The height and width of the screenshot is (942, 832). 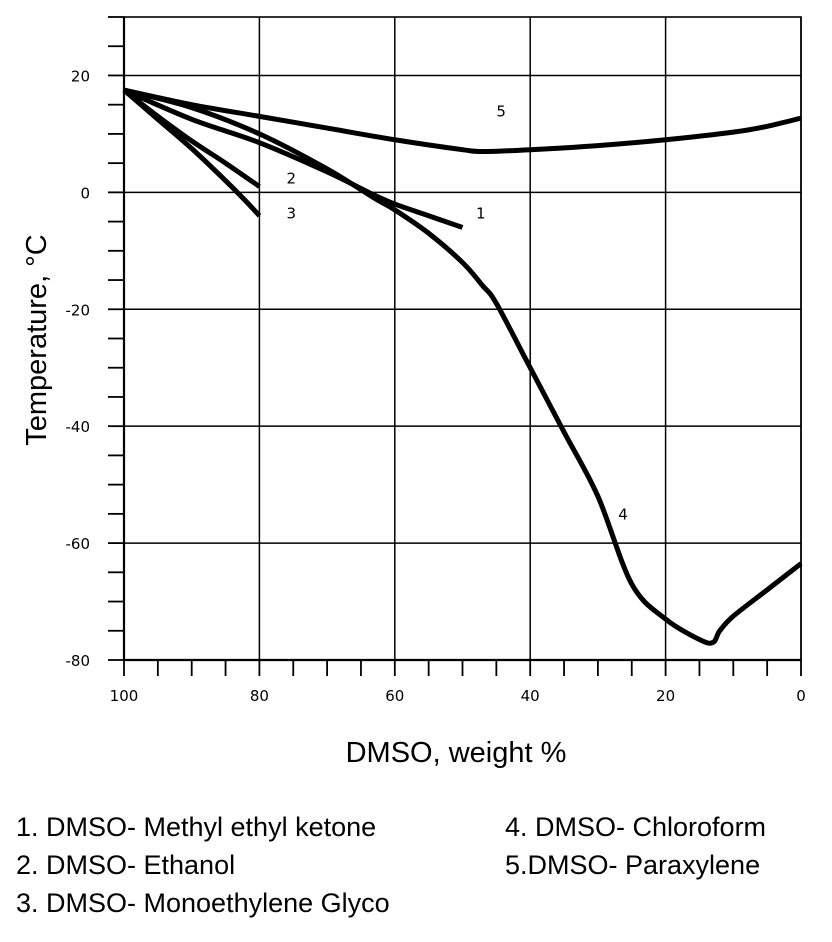 What do you see at coordinates (126, 865) in the screenshot?
I see `legend-item: 2. DMSO- Ethanol` at bounding box center [126, 865].